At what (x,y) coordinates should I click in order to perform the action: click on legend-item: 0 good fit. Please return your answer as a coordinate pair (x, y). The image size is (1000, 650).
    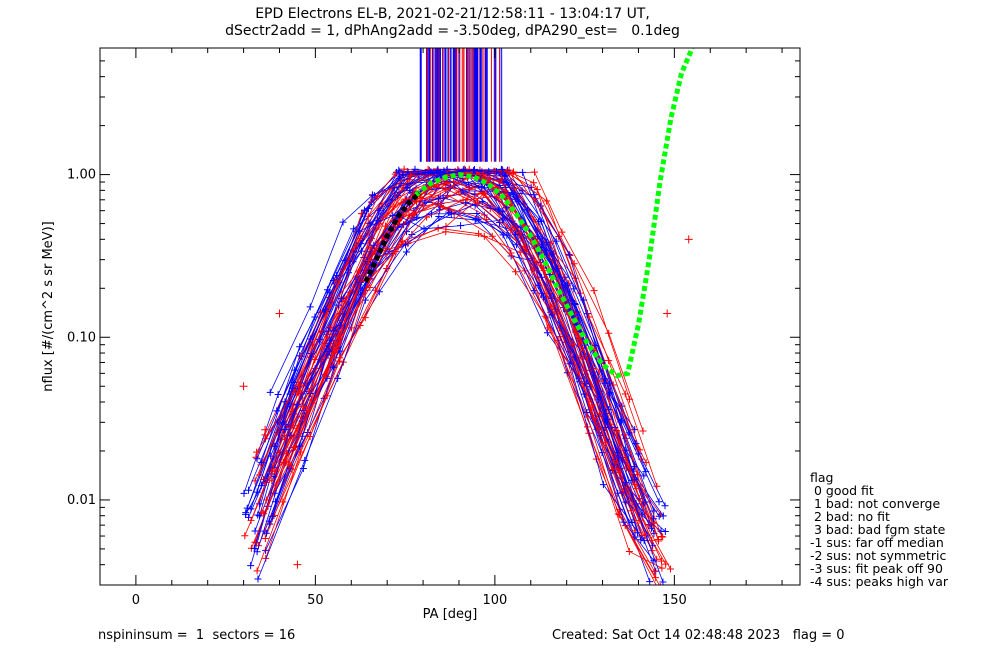
    Looking at the image, I should click on (842, 490).